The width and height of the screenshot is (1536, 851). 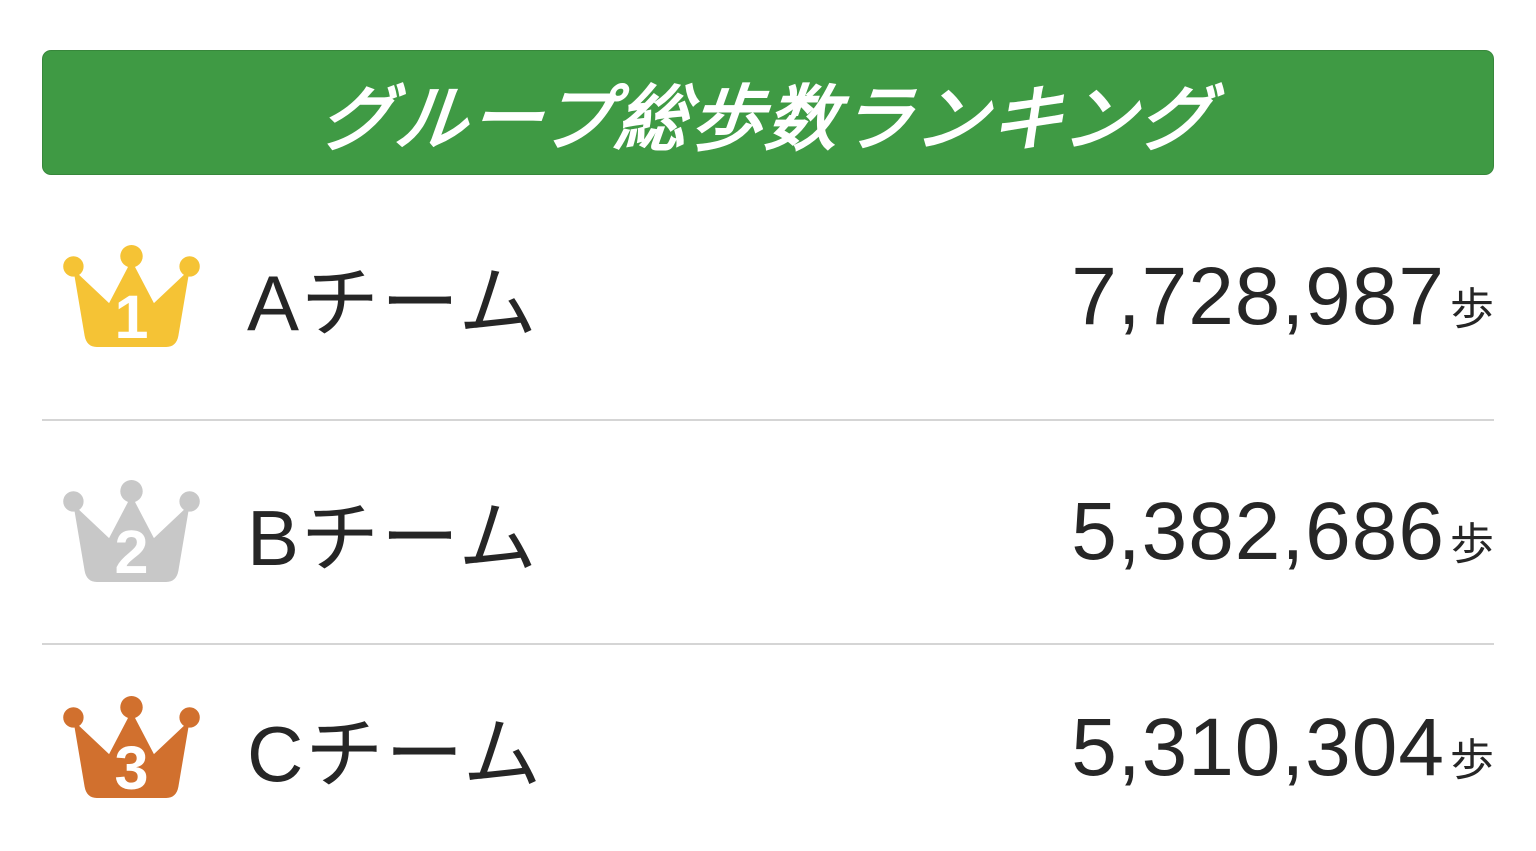 What do you see at coordinates (393, 538) in the screenshot?
I see `team-name: Bチーム` at bounding box center [393, 538].